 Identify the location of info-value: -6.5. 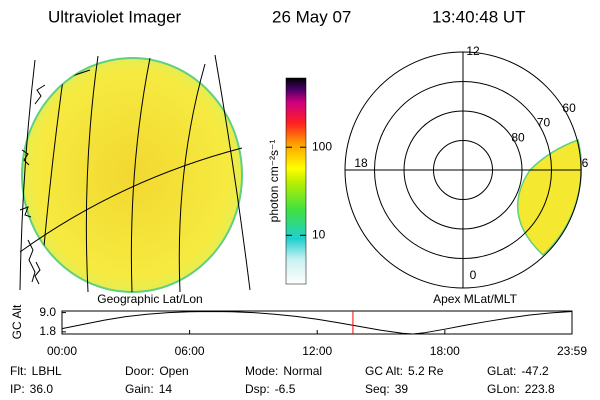
(285, 389).